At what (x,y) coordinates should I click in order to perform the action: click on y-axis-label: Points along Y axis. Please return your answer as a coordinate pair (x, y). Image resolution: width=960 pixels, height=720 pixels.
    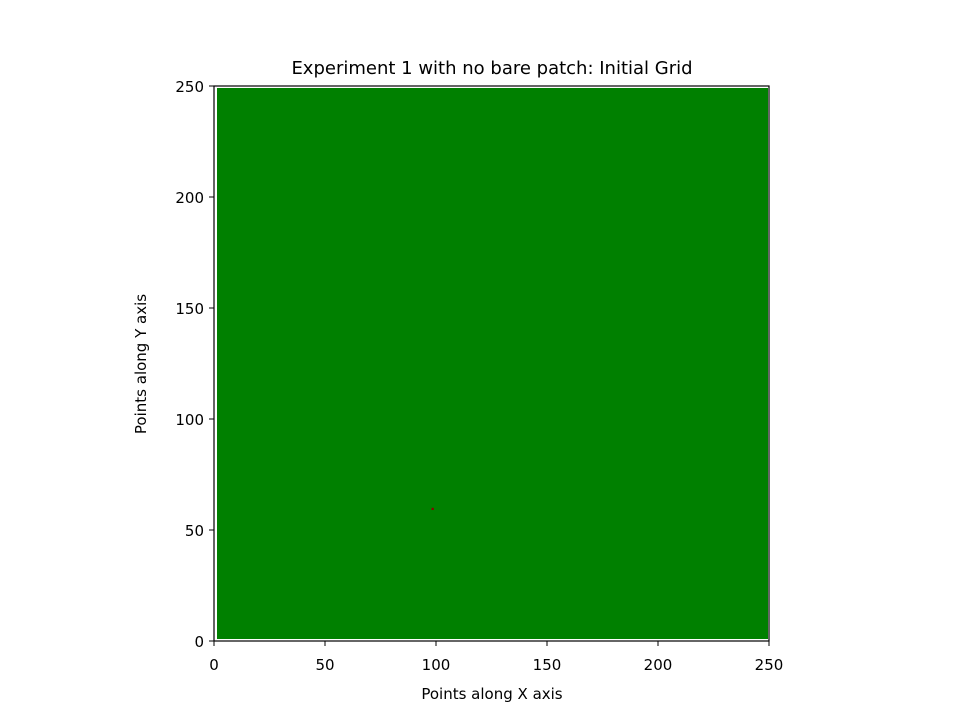
    Looking at the image, I should click on (141, 364).